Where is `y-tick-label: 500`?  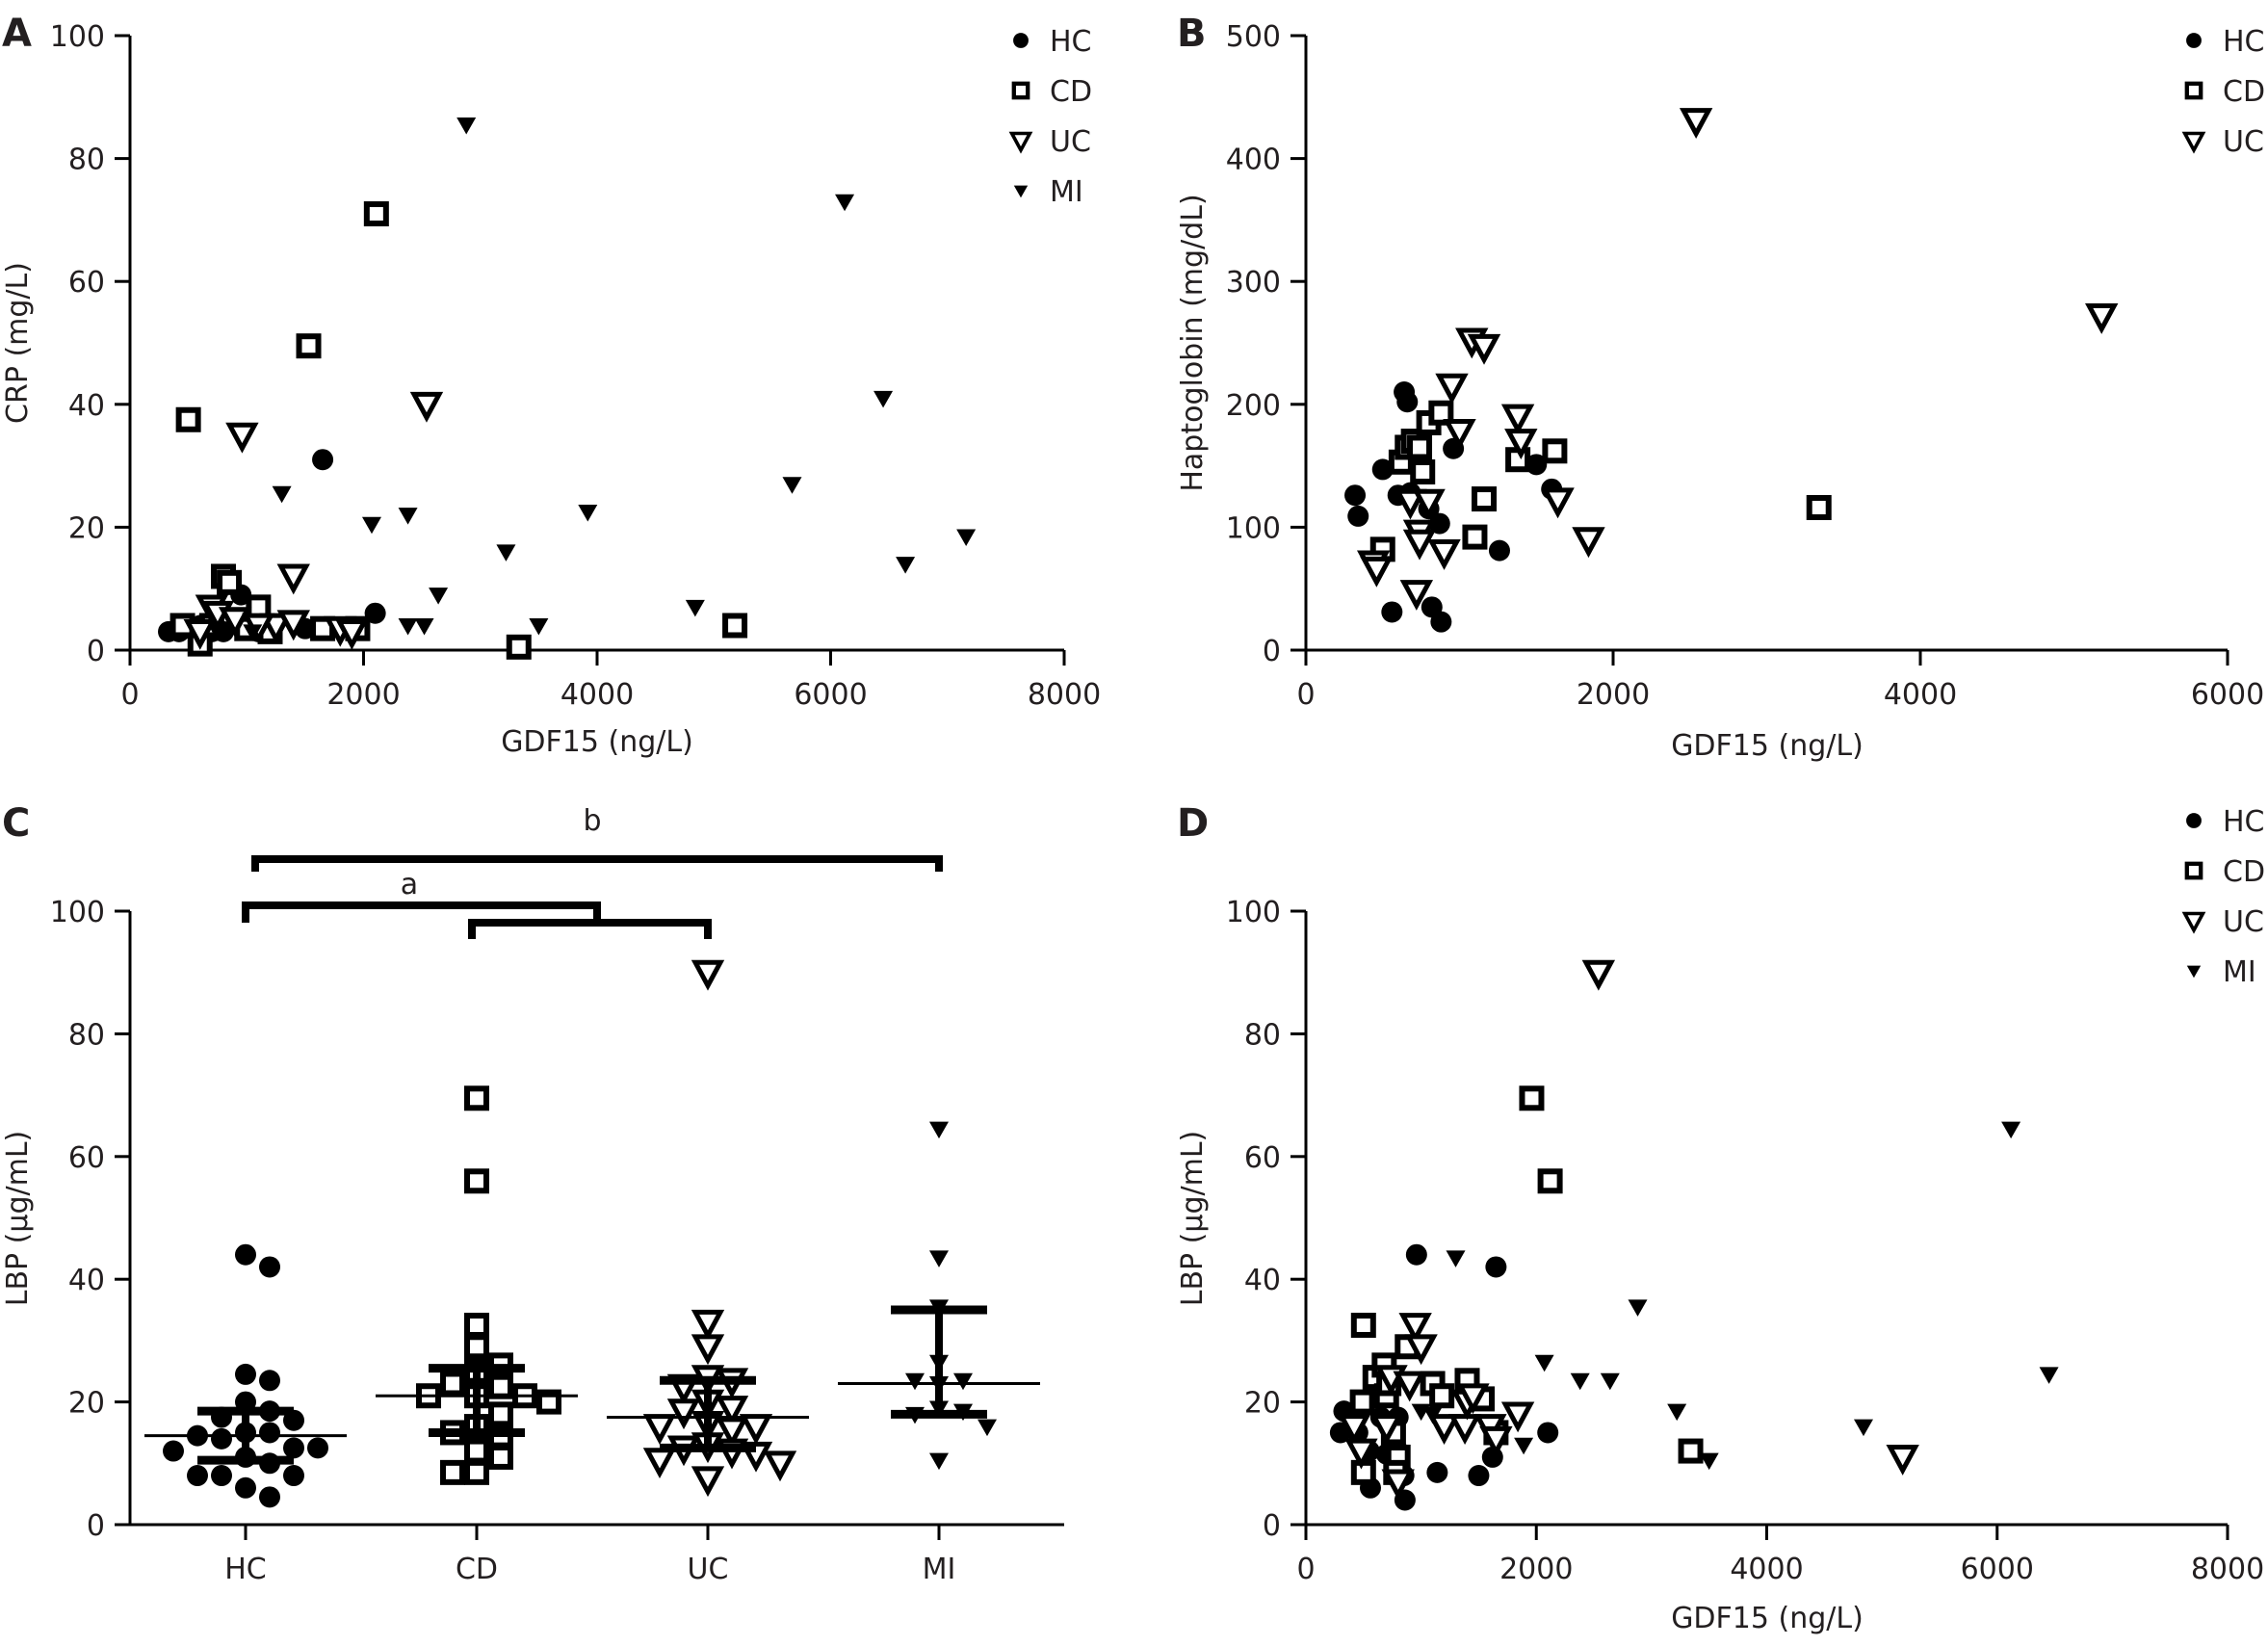
y-tick-label: 500 is located at coordinates (1253, 37).